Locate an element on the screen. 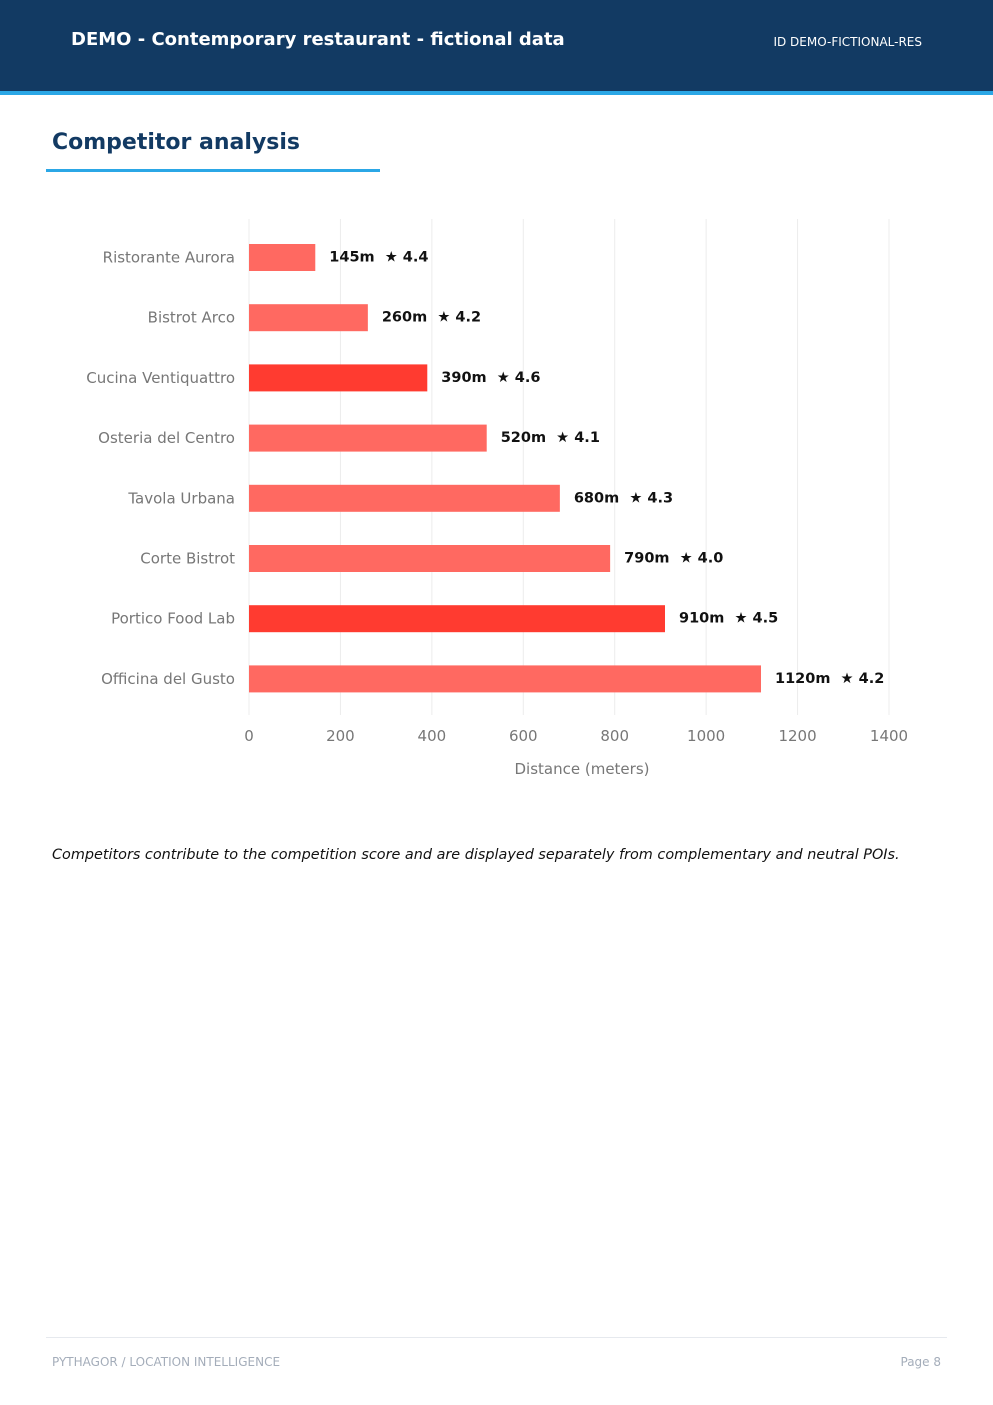 This screenshot has height=1405, width=993. category-label: Ristorante Aurora is located at coordinates (169, 258).